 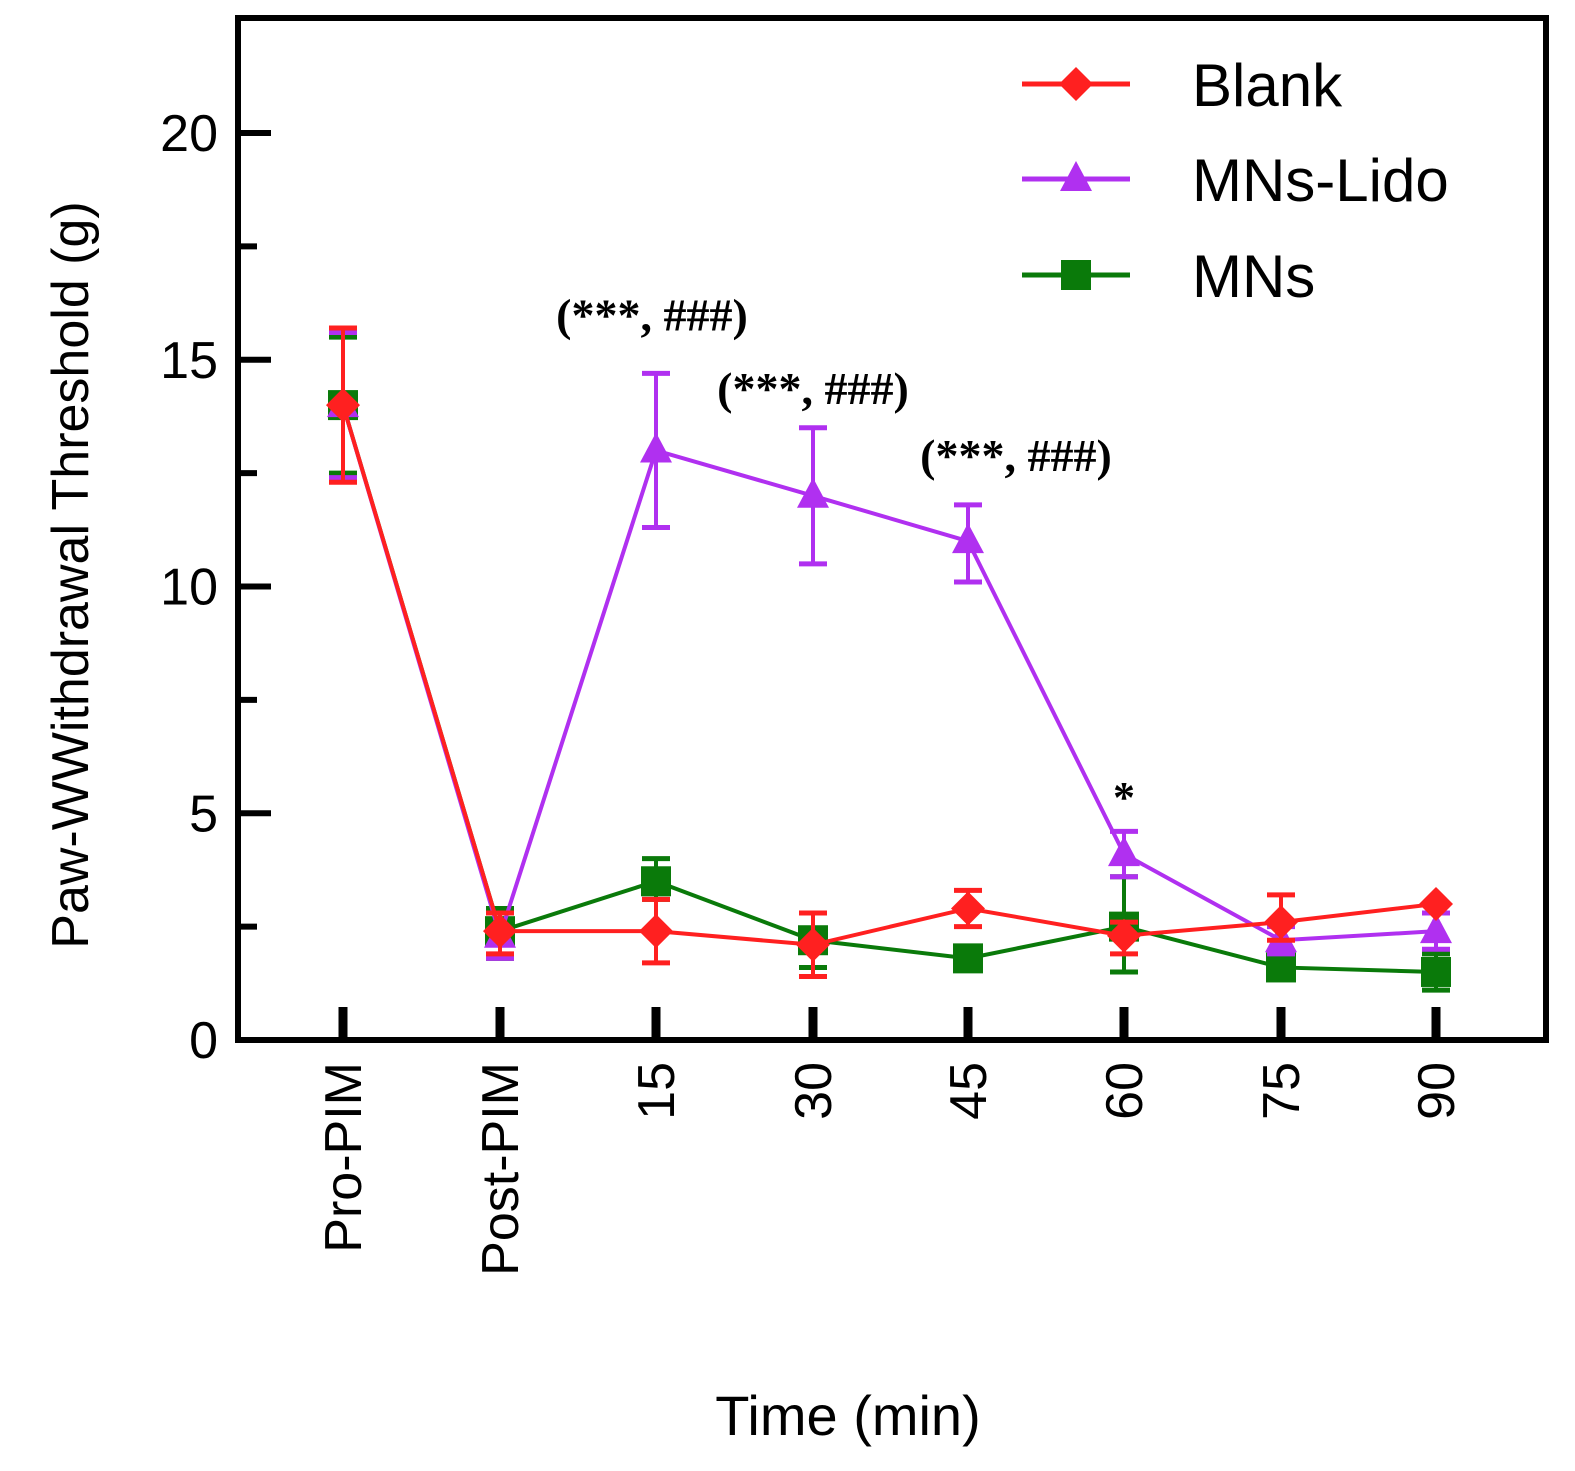 I want to click on x-tick-label: 45, so click(x=969, y=1091).